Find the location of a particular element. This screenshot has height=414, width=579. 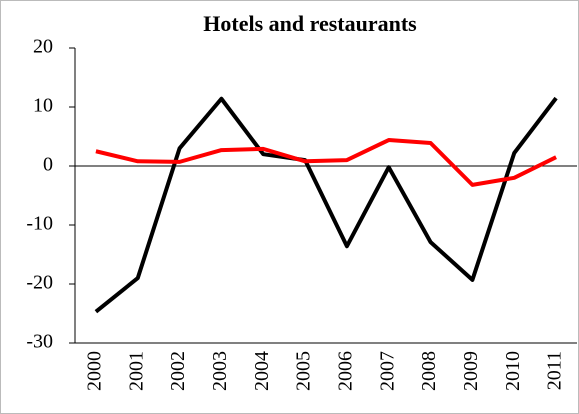

x-tick-label: 2009 is located at coordinates (471, 371).